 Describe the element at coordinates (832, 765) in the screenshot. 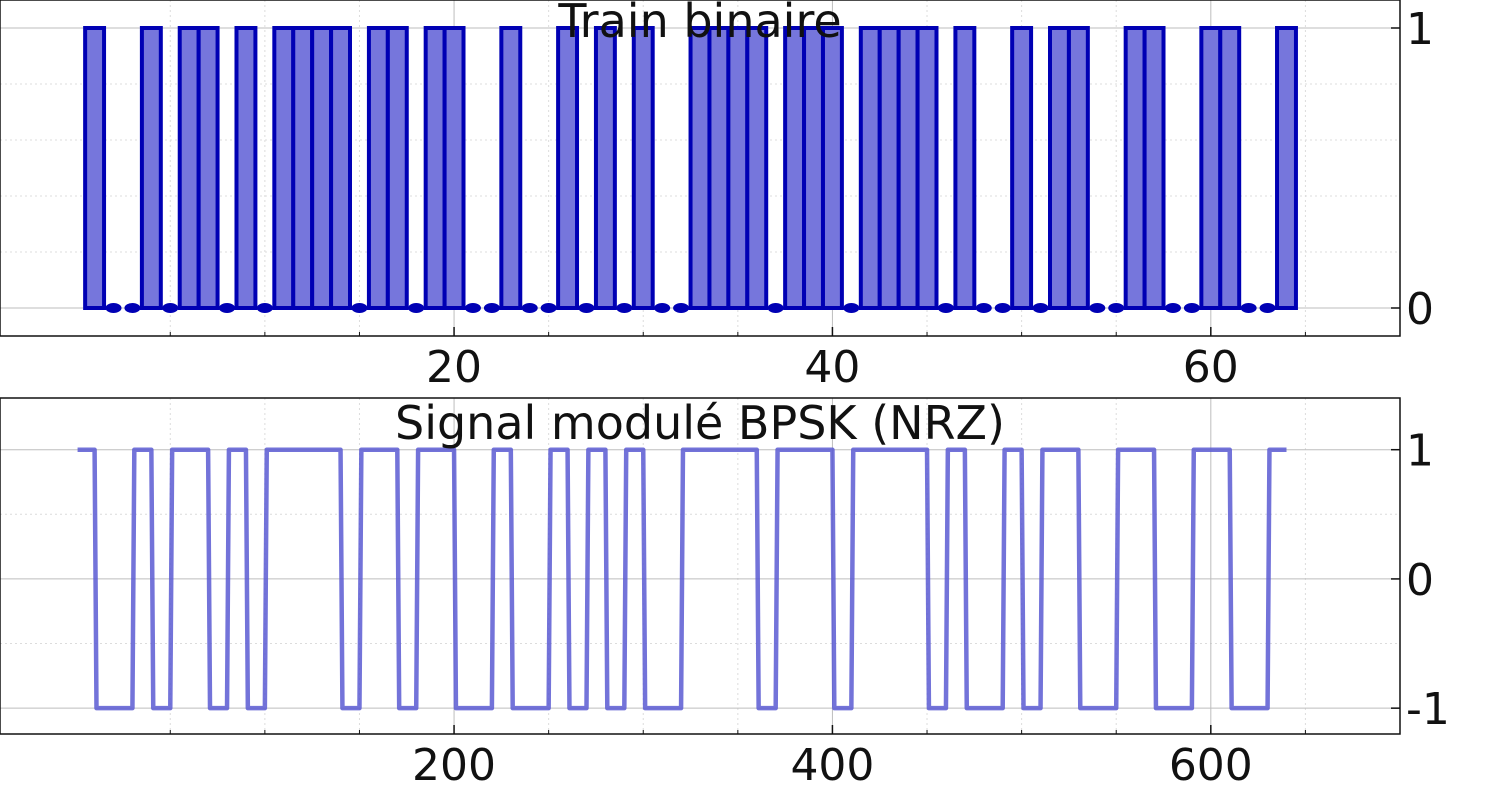

I see `bpsk-signal-tick-label-x-400: 400` at that location.